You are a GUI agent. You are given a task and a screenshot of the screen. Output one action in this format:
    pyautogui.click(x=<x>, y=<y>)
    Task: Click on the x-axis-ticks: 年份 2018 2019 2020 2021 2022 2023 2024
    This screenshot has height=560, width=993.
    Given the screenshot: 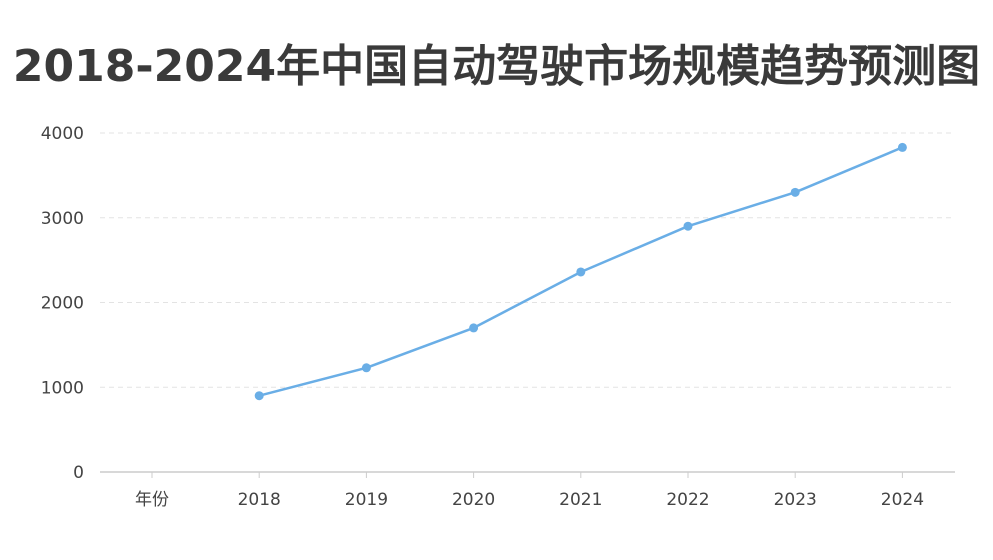 What is the action you would take?
    pyautogui.click(x=529, y=491)
    